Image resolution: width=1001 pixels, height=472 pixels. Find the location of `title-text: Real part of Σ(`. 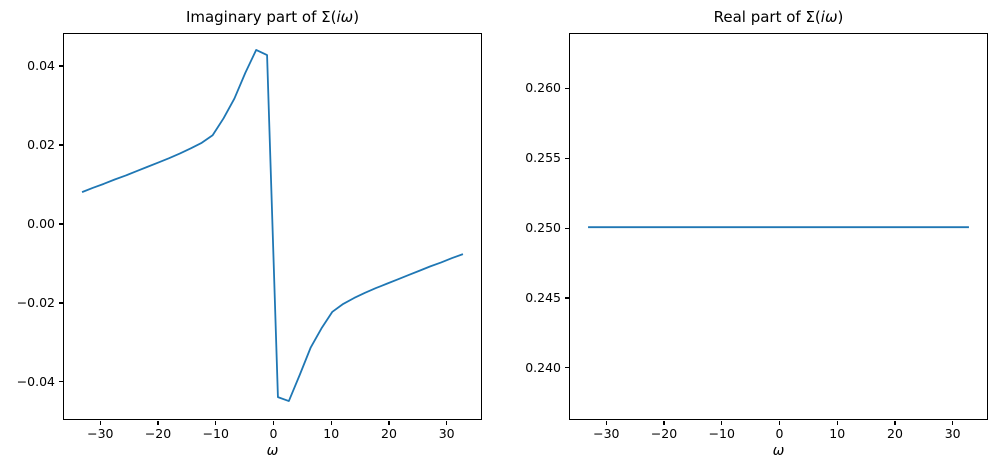

title-text: Real part of Σ( is located at coordinates (767, 17).